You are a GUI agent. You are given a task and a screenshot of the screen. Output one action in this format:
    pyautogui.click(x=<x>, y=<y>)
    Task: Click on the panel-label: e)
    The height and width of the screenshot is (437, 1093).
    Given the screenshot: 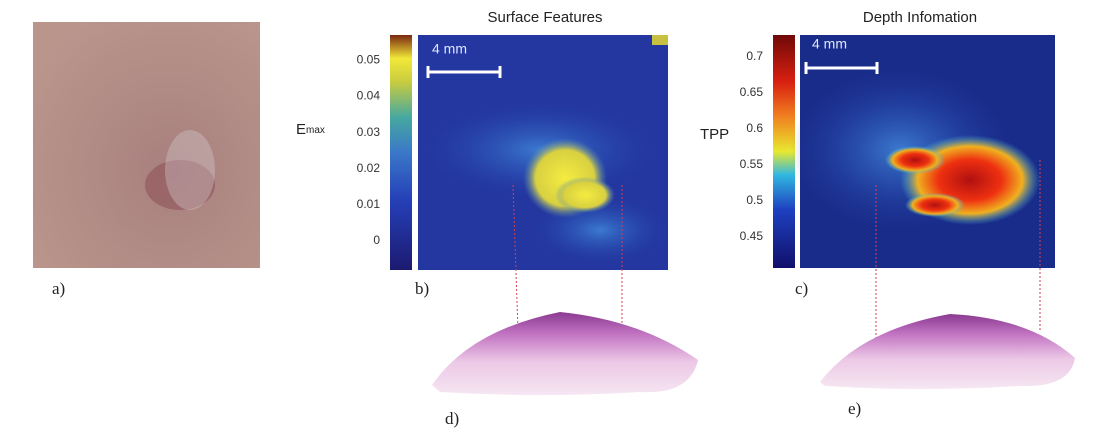 What is the action you would take?
    pyautogui.click(x=854, y=408)
    